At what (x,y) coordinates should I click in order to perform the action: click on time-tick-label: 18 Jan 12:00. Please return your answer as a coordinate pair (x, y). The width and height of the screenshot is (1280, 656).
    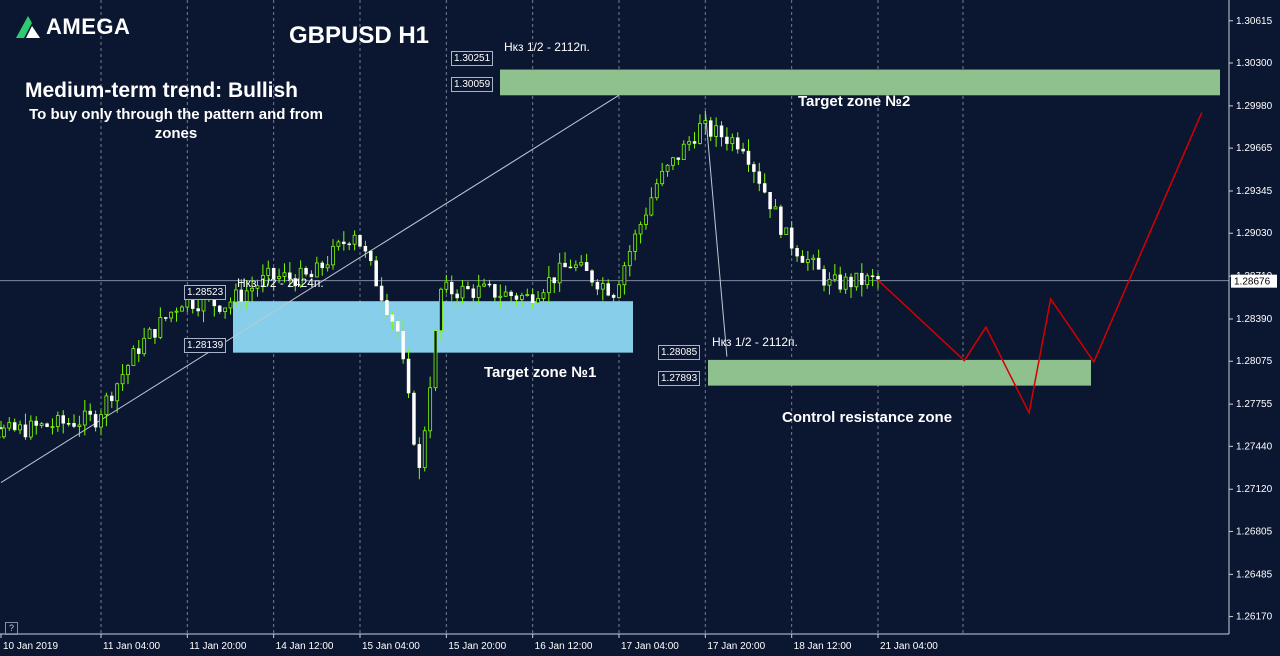
    Looking at the image, I should click on (823, 646).